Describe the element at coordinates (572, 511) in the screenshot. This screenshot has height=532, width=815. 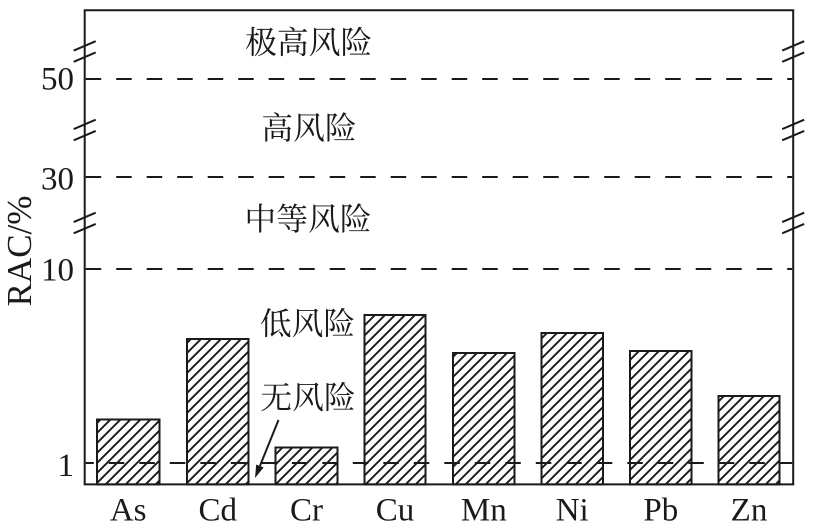
I see `svg-text: Ni` at that location.